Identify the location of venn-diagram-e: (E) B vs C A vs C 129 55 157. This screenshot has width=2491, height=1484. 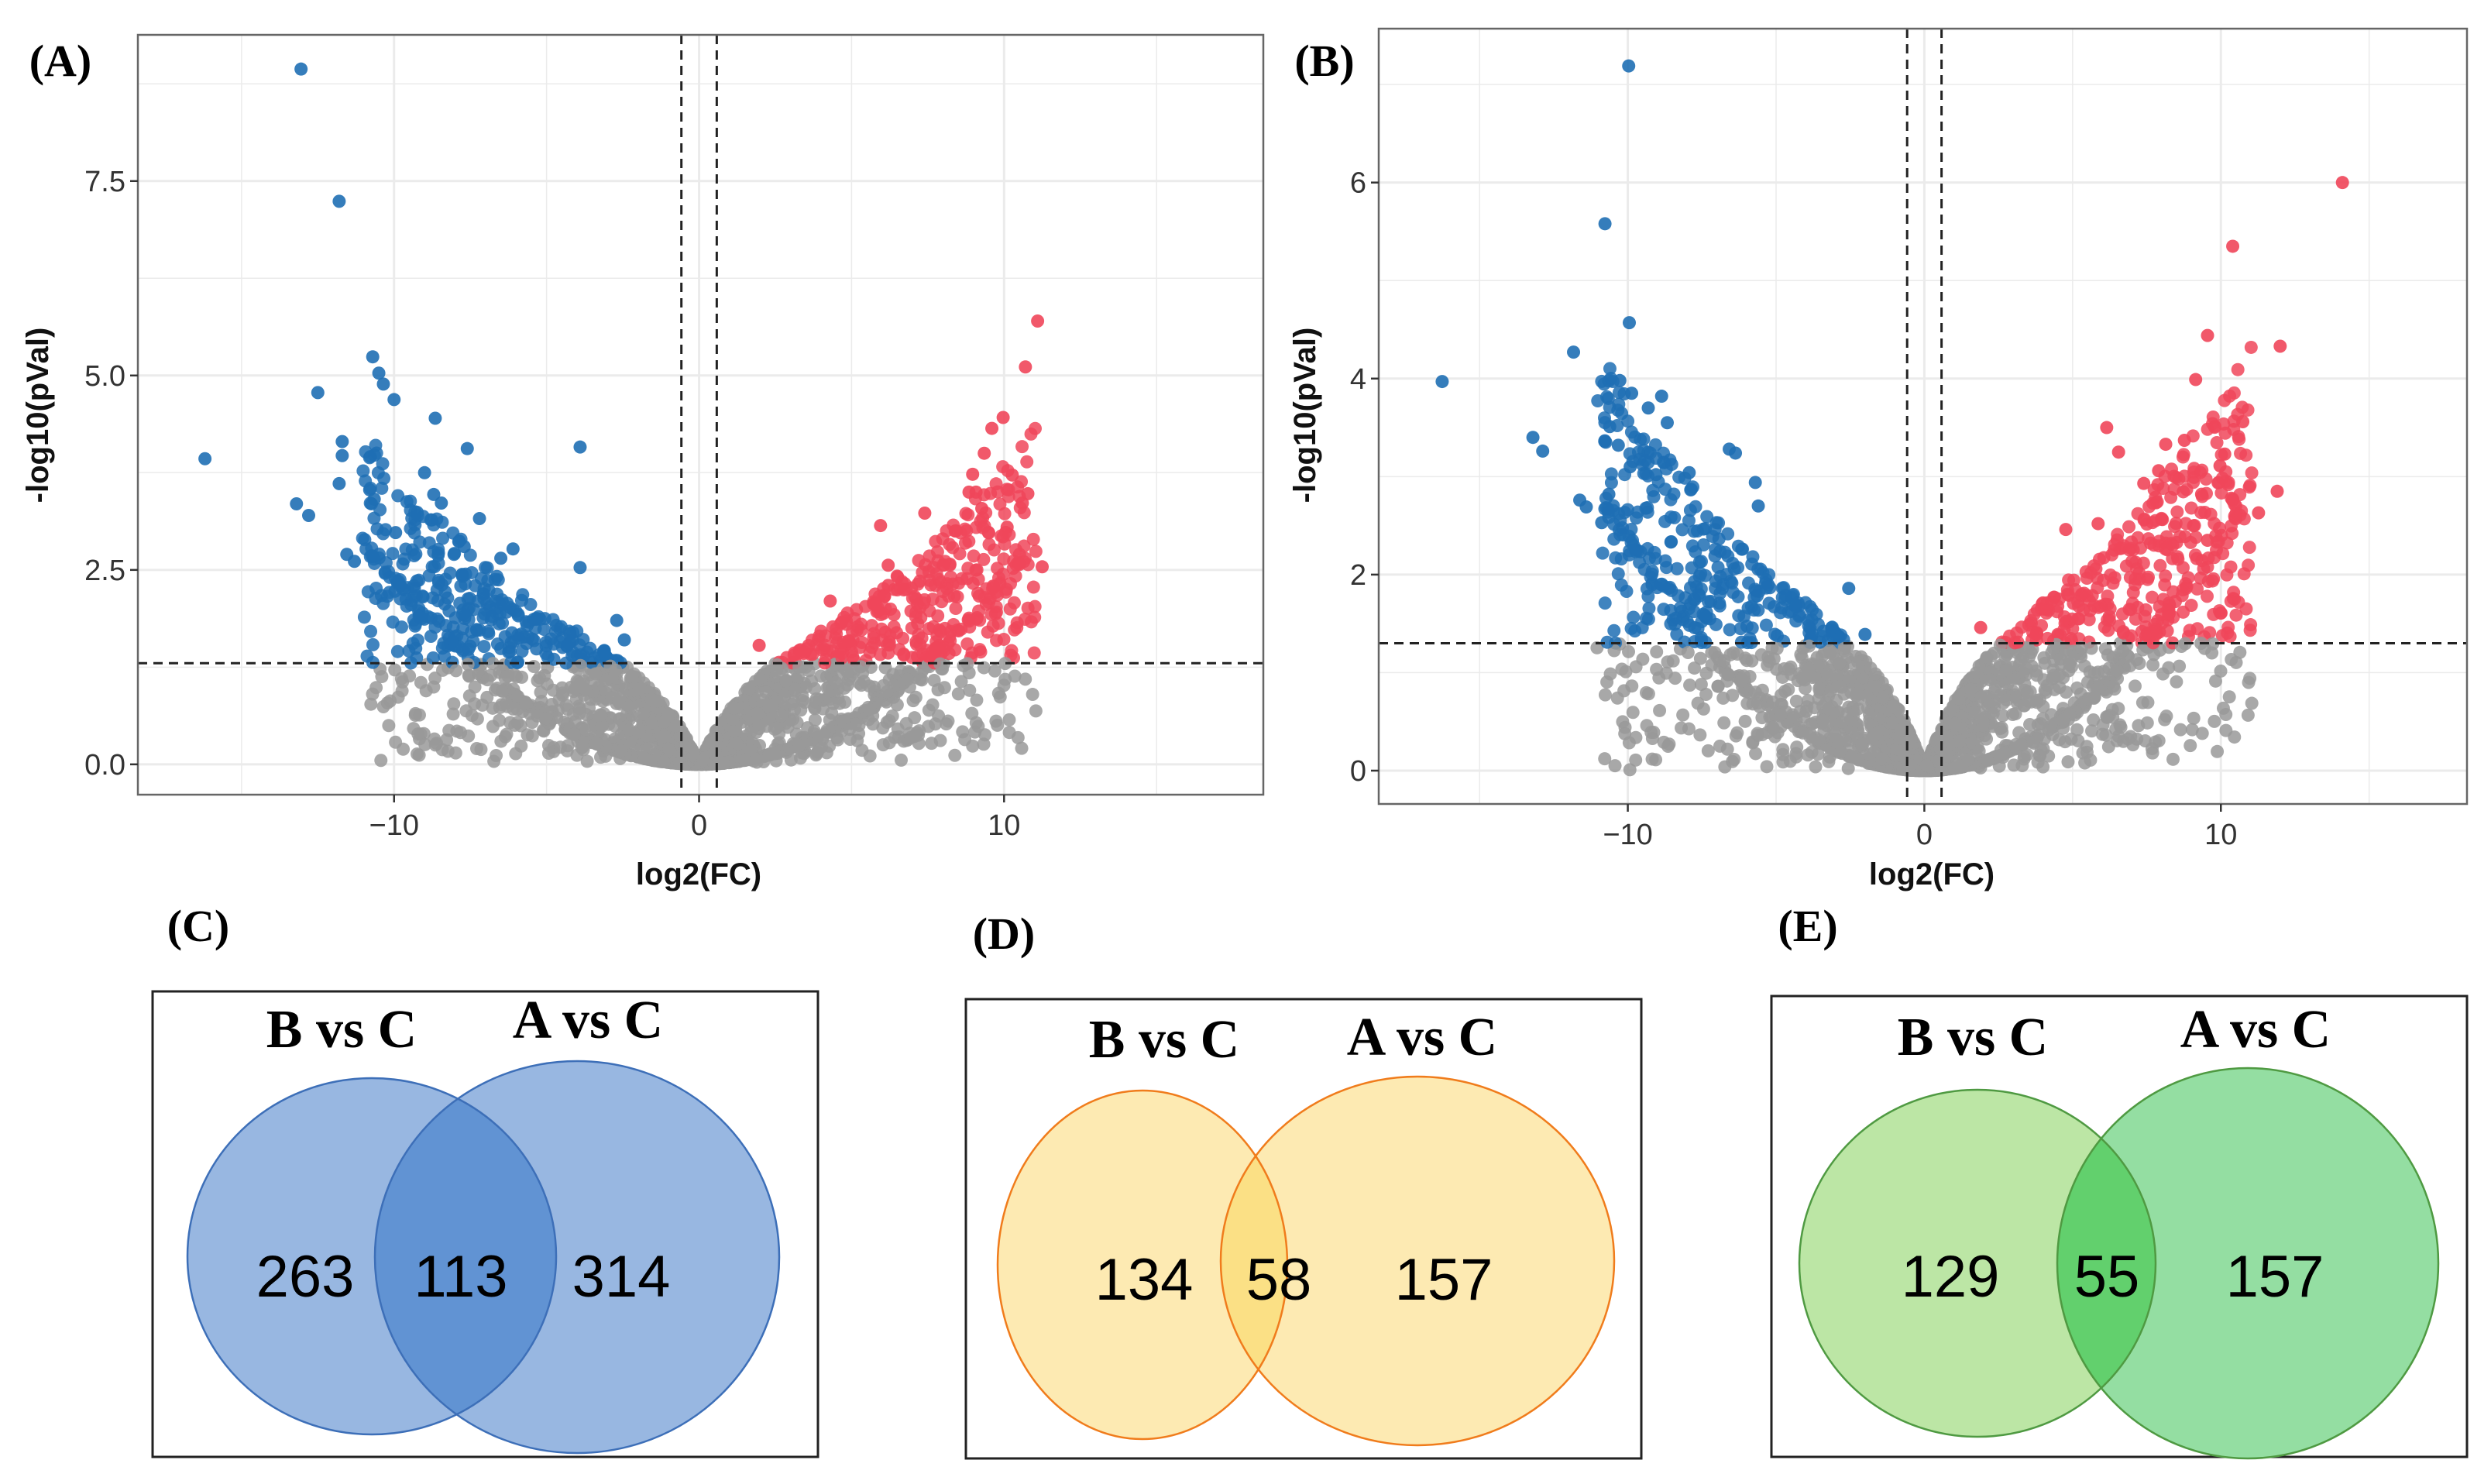
(2119, 1180).